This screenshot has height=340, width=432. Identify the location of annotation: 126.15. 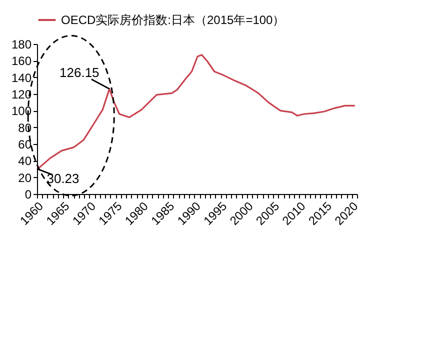
(80, 72).